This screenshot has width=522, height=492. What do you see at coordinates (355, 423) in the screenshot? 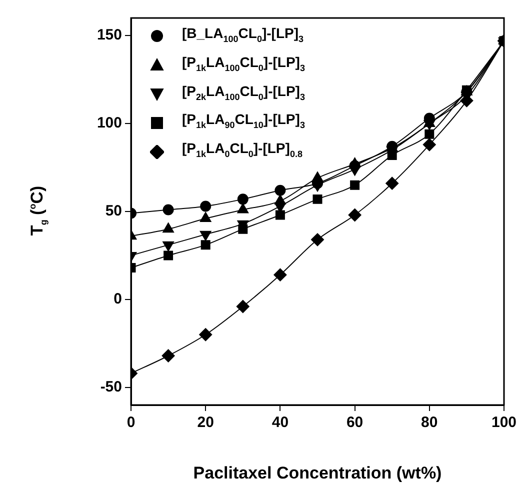
I see `x-tick-label: 60` at bounding box center [355, 423].